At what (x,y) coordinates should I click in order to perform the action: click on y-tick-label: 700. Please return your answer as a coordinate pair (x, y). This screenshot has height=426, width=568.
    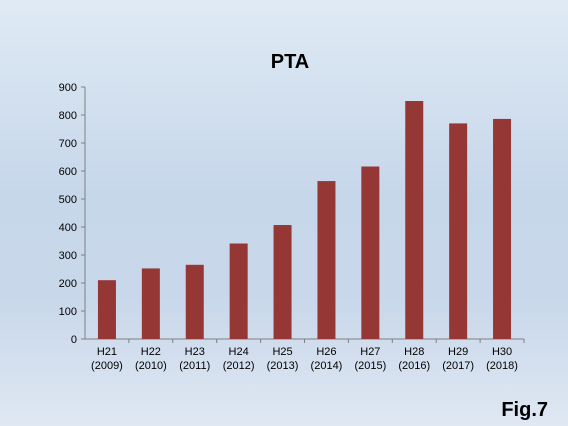
    Looking at the image, I should click on (68, 144).